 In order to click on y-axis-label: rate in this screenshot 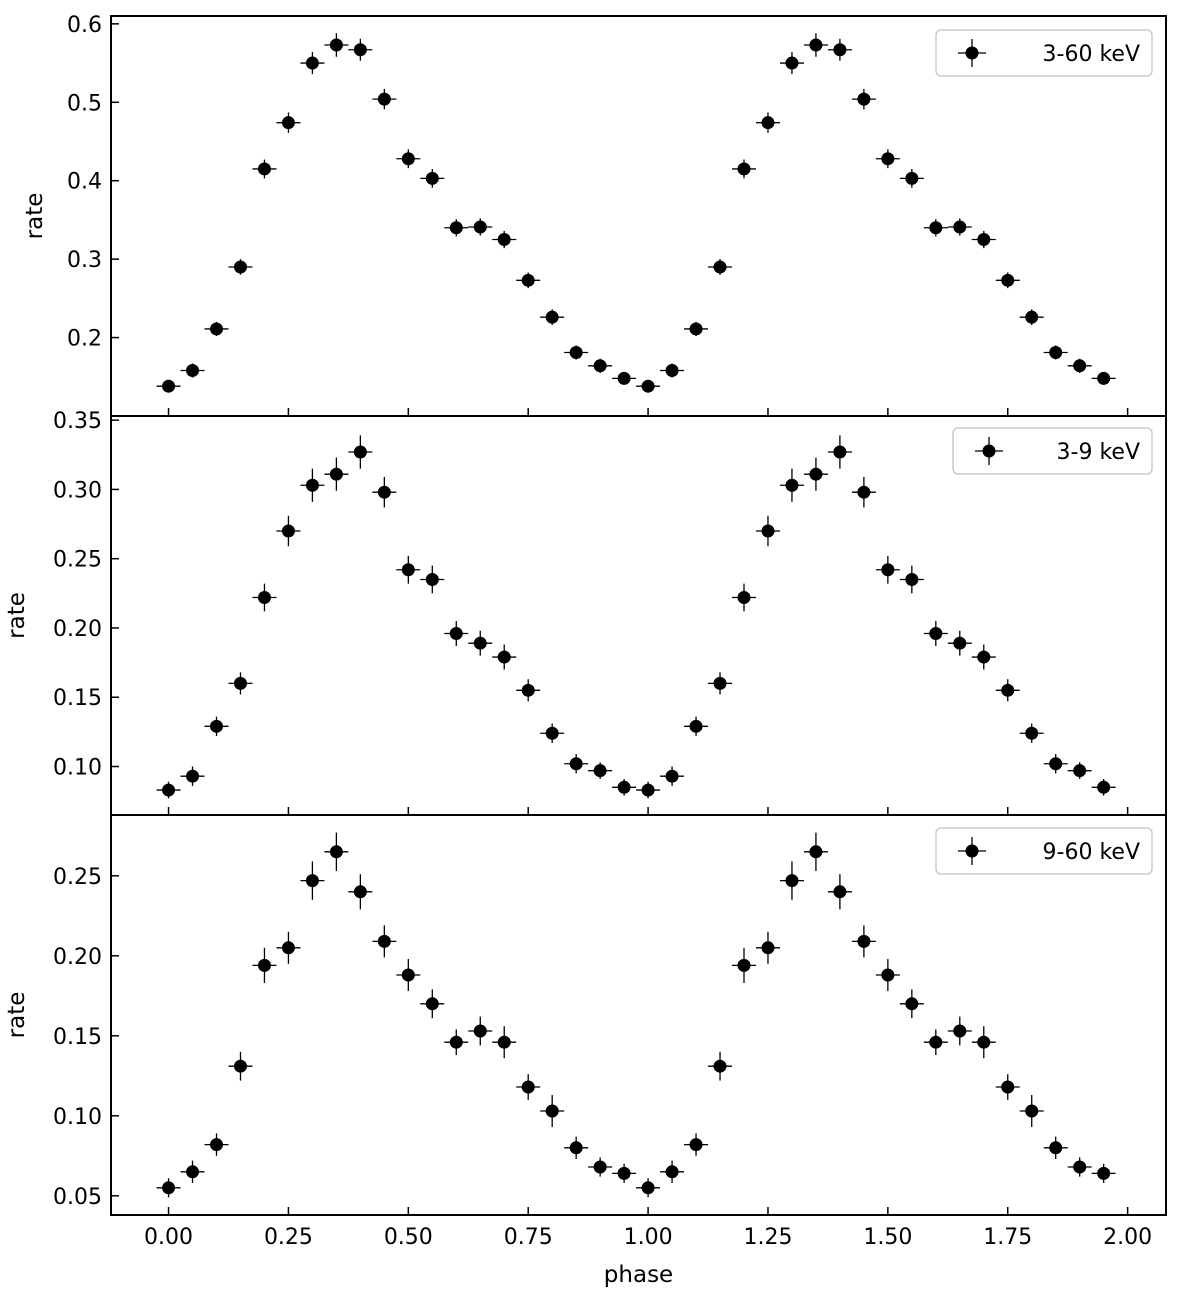, I will do `click(35, 216)`.